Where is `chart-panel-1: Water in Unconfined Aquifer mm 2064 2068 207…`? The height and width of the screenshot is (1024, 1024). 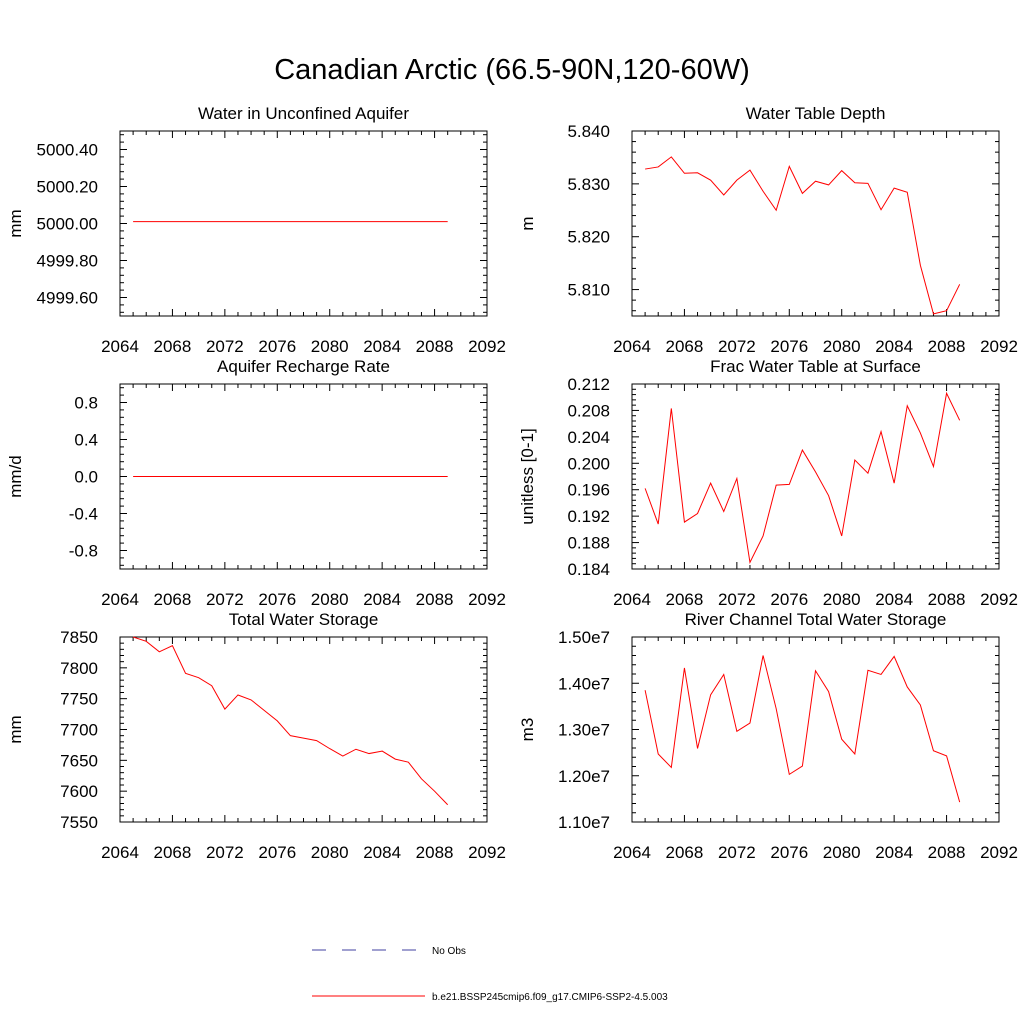 chart-panel-1: Water in Unconfined Aquifer mm 2064 2068 207… is located at coordinates (256, 230).